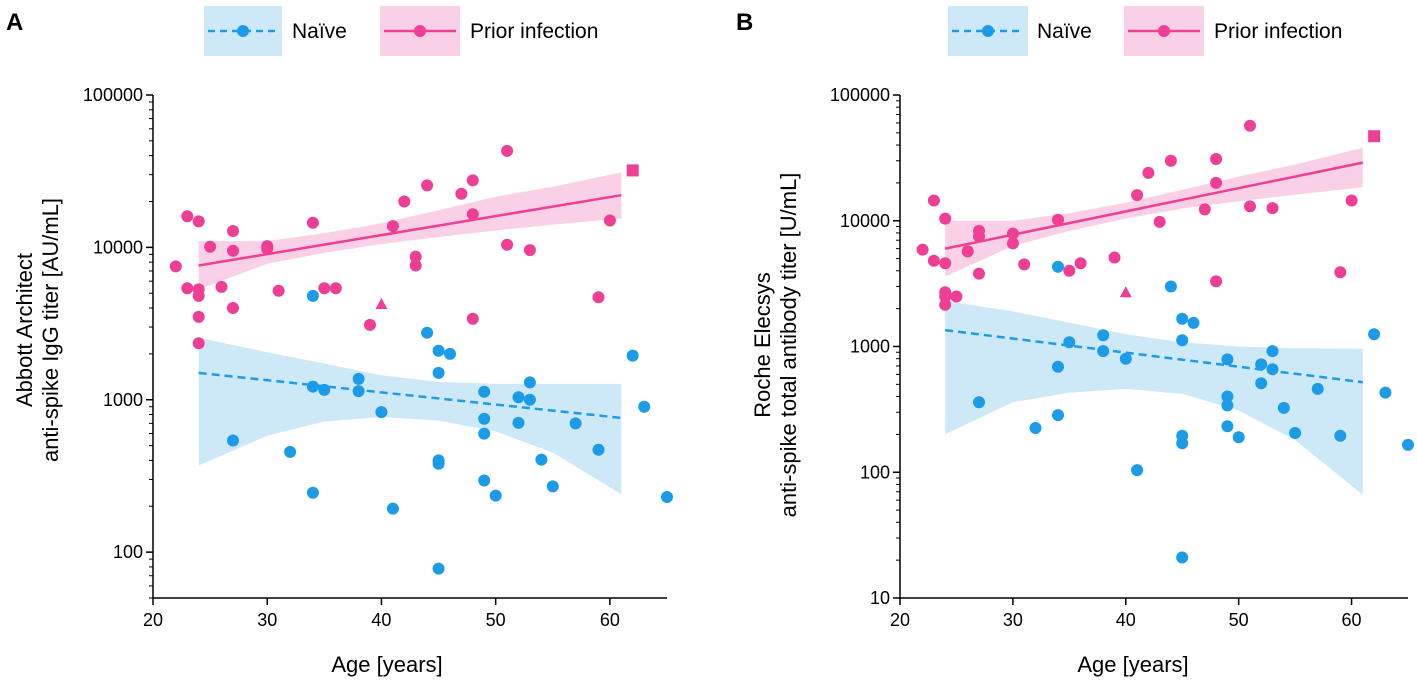  Describe the element at coordinates (1154, 356) in the screenshot. I see `panel-b-naive-fit-line` at that location.